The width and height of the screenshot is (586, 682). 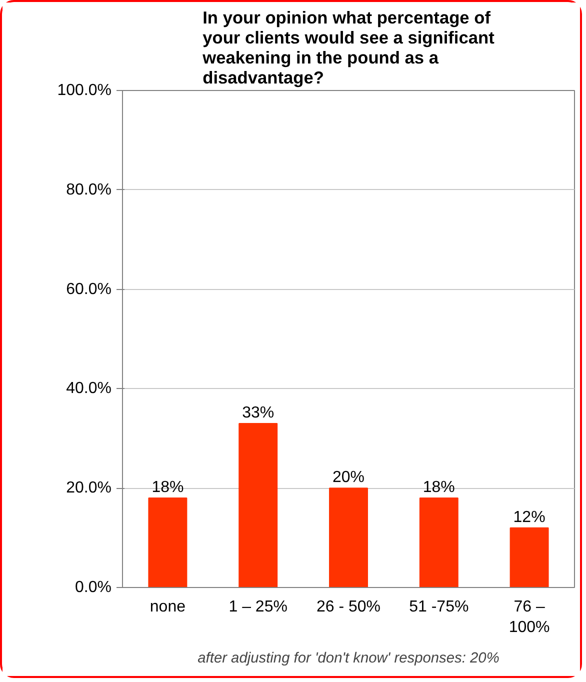 What do you see at coordinates (168, 607) in the screenshot?
I see `x-tick-label: none` at bounding box center [168, 607].